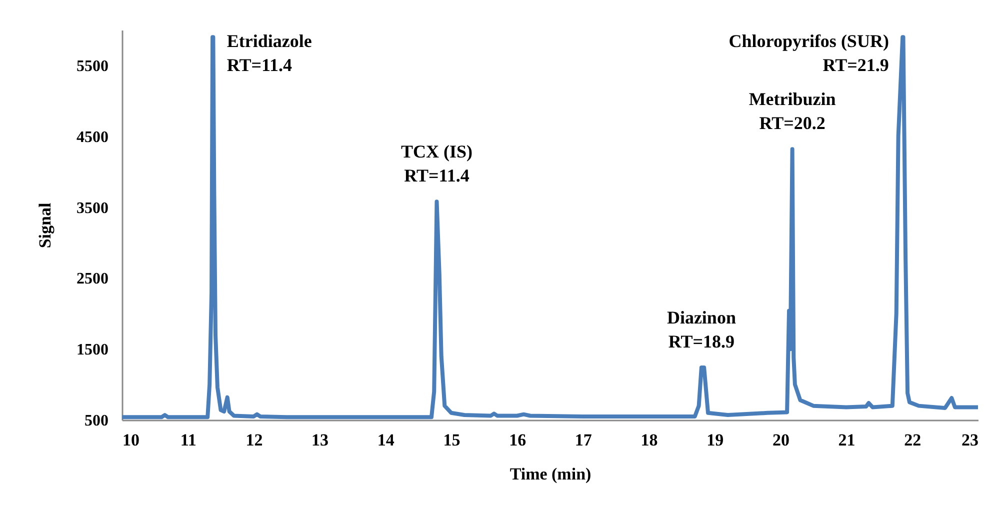  Describe the element at coordinates (451, 440) in the screenshot. I see `x-tick-label: 15` at that location.